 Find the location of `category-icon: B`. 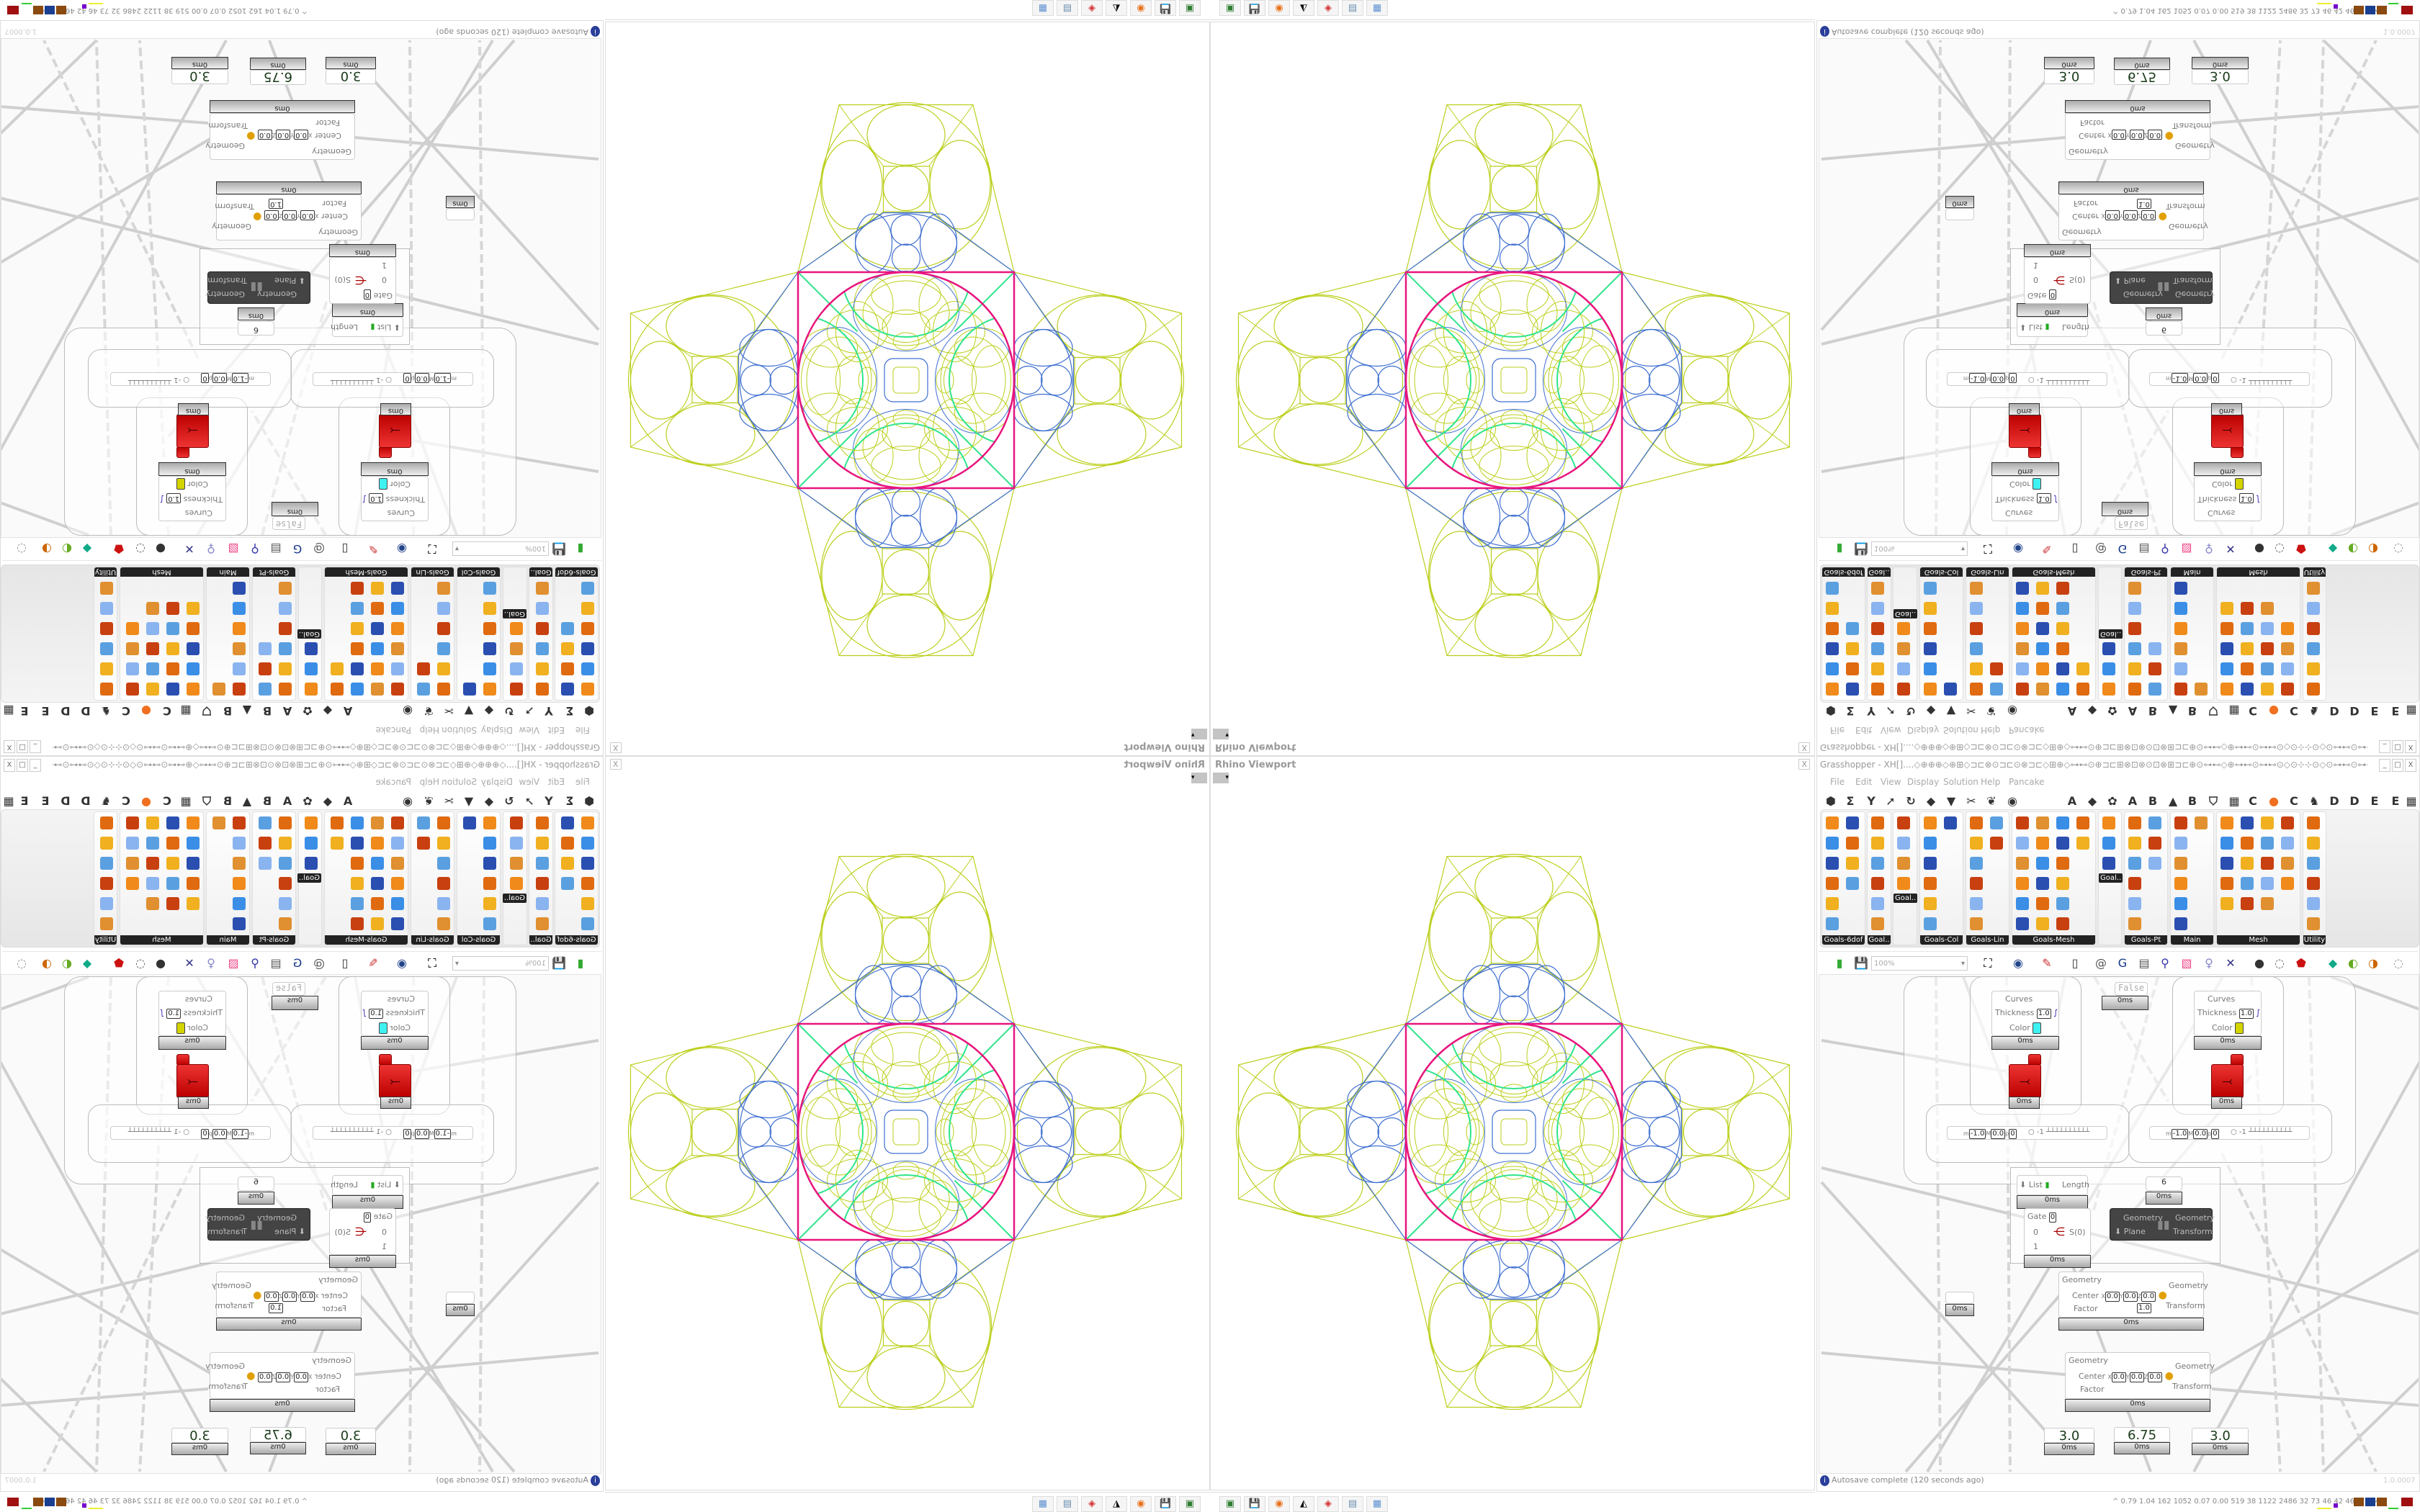

category-icon: B is located at coordinates (228, 801).